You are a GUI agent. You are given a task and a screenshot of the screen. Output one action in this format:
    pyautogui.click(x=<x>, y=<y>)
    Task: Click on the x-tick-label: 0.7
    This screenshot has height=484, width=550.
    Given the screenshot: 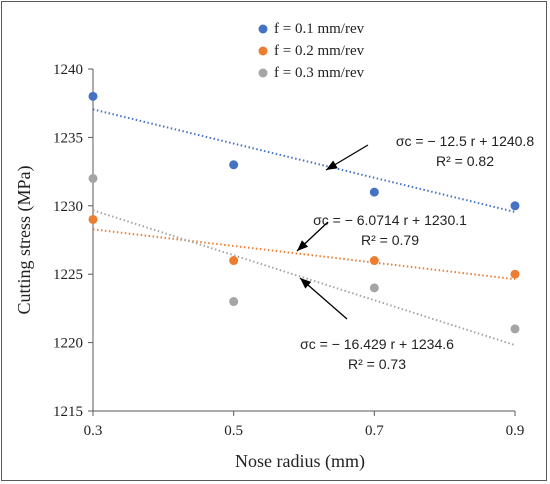 What is the action you would take?
    pyautogui.click(x=374, y=431)
    